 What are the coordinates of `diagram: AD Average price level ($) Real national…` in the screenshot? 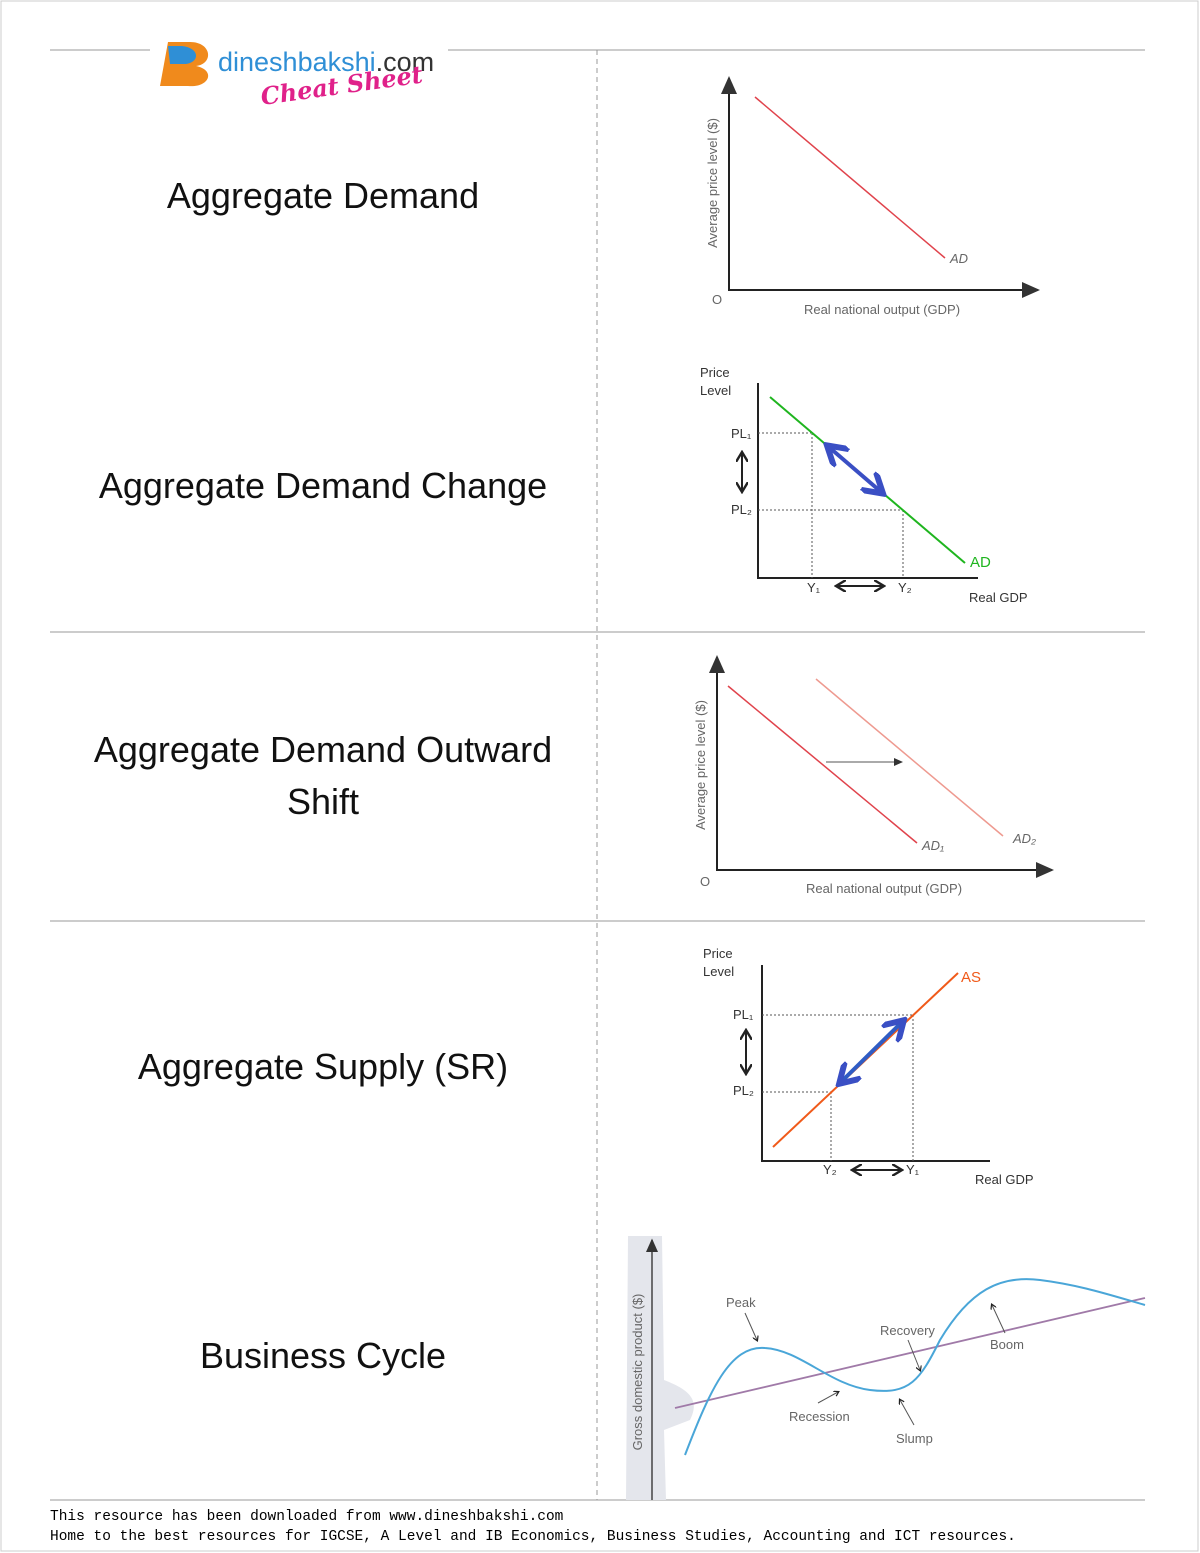 It's located at (872, 196).